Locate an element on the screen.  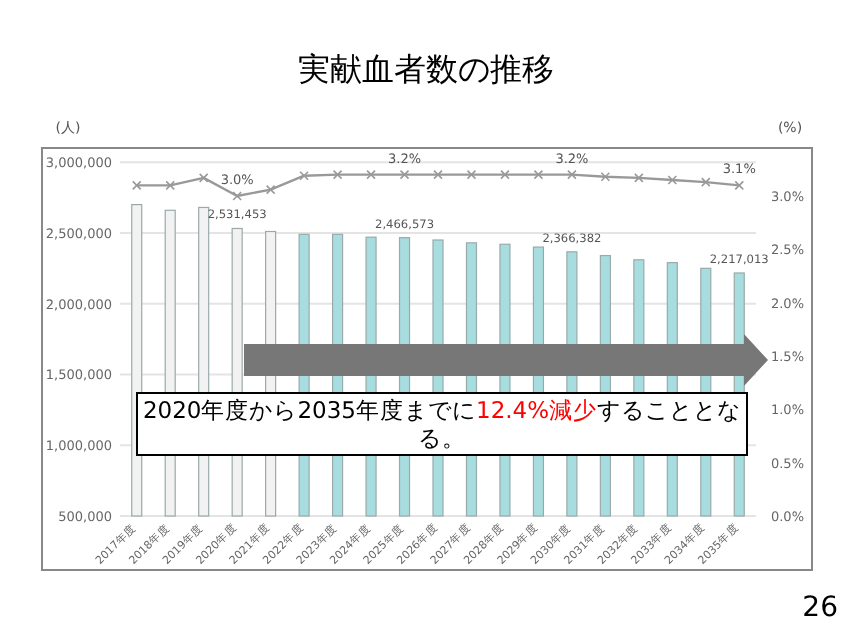
annotation: 2020年度から2035年度までに12.4%減少することとなる。 is located at coordinates (442, 424).